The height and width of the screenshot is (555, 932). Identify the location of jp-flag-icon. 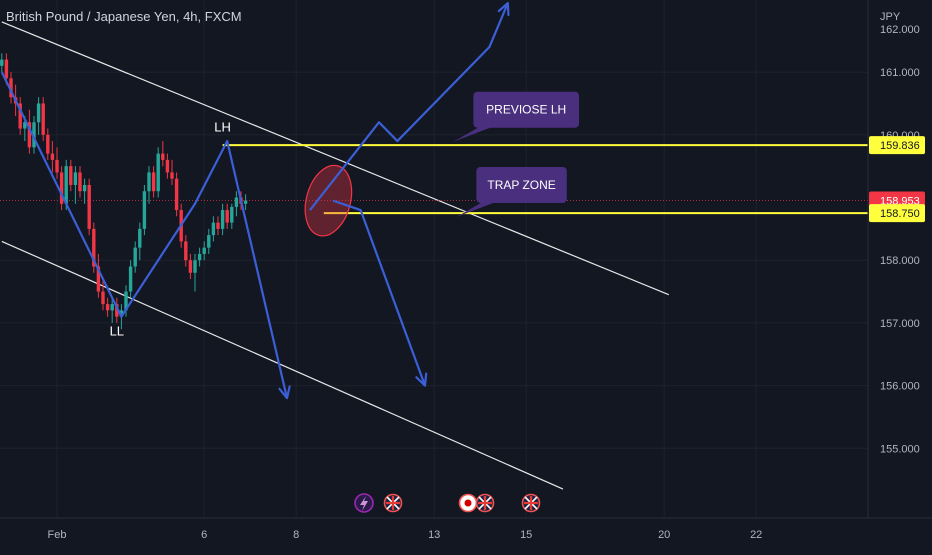
(468, 503).